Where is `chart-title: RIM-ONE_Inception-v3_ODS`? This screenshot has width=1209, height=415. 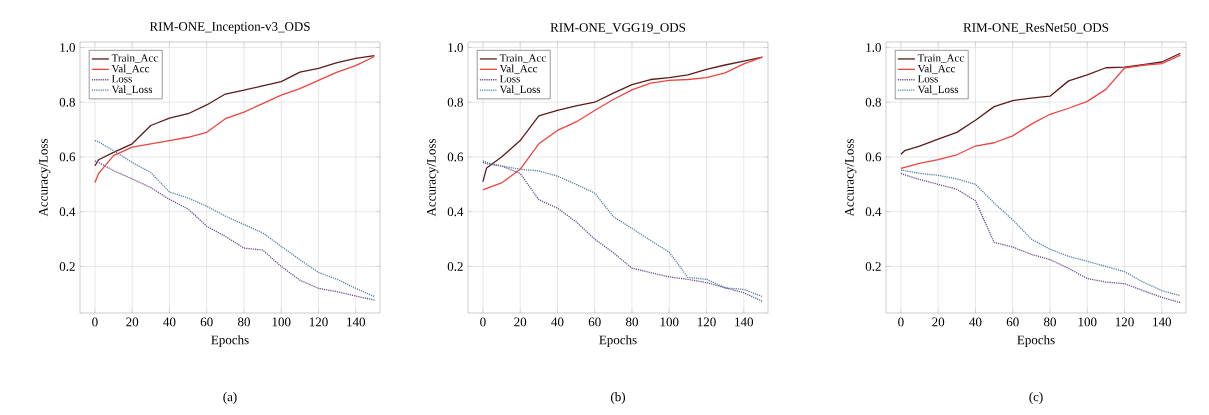
chart-title: RIM-ONE_Inception-v3_ODS is located at coordinates (229, 28).